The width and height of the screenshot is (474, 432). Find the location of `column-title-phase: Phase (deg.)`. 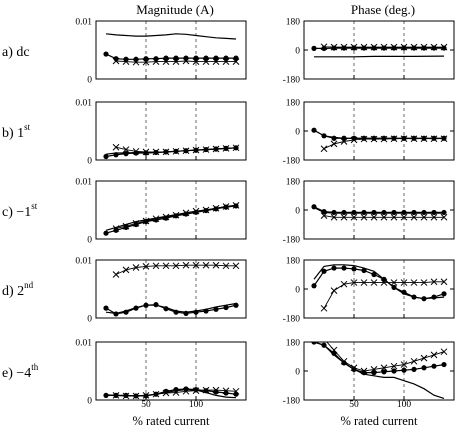

column-title-phase: Phase (deg.) is located at coordinates (383, 9).